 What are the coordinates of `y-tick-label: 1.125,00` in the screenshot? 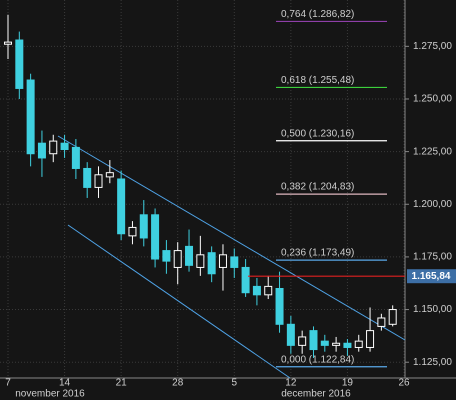 It's located at (432, 362).